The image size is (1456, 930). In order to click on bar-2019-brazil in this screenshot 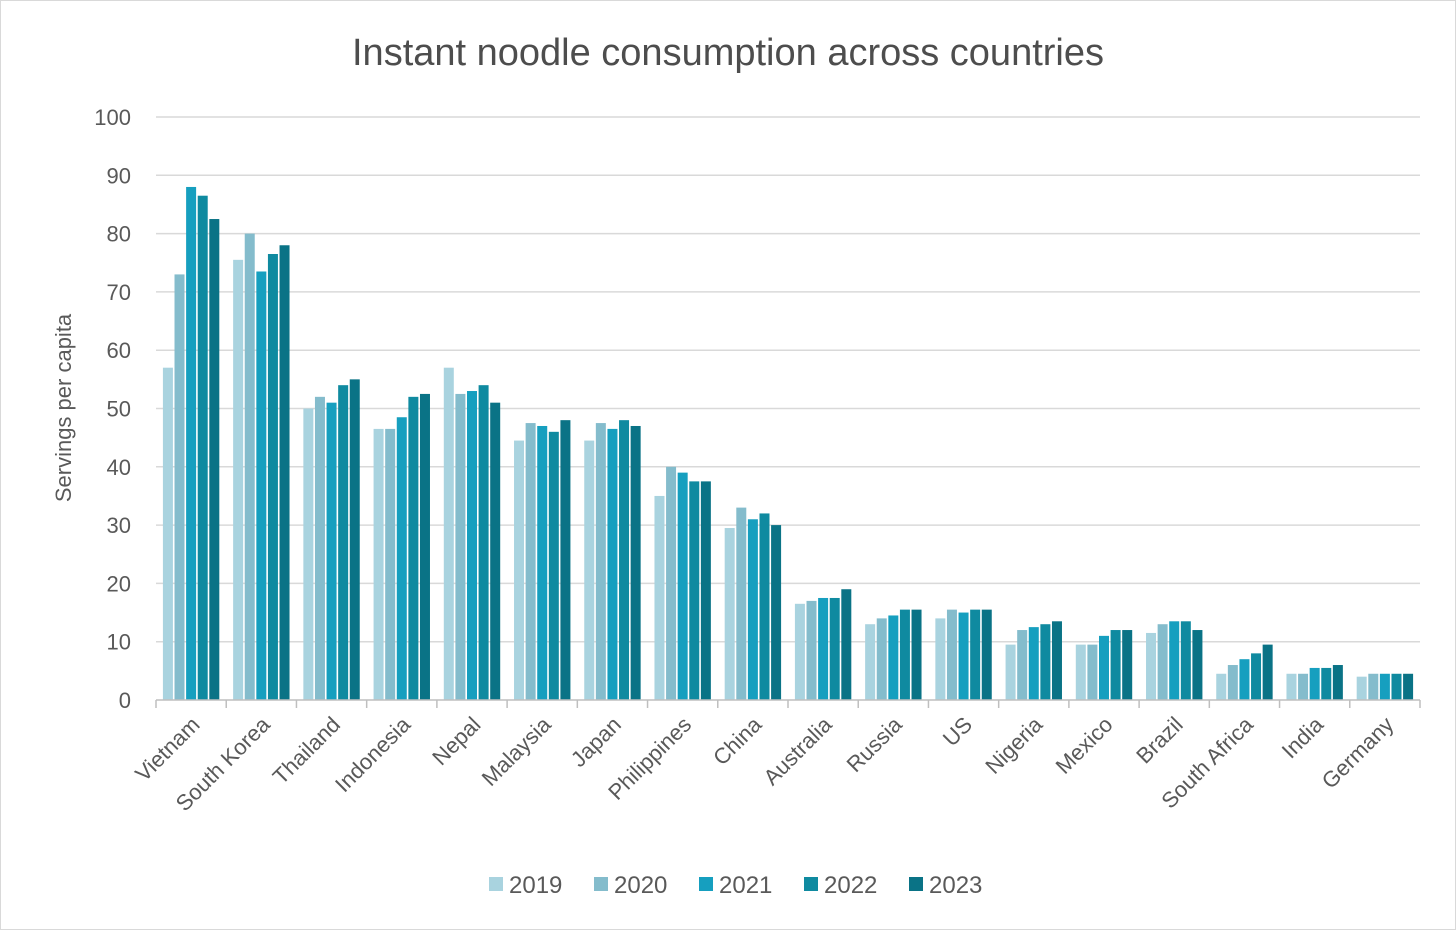, I will do `click(1151, 666)`.